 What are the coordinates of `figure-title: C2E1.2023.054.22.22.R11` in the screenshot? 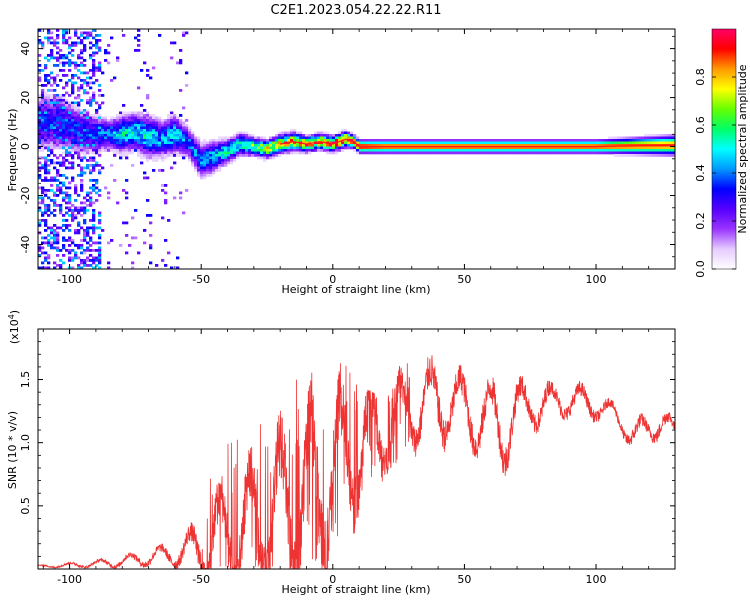 It's located at (355, 10).